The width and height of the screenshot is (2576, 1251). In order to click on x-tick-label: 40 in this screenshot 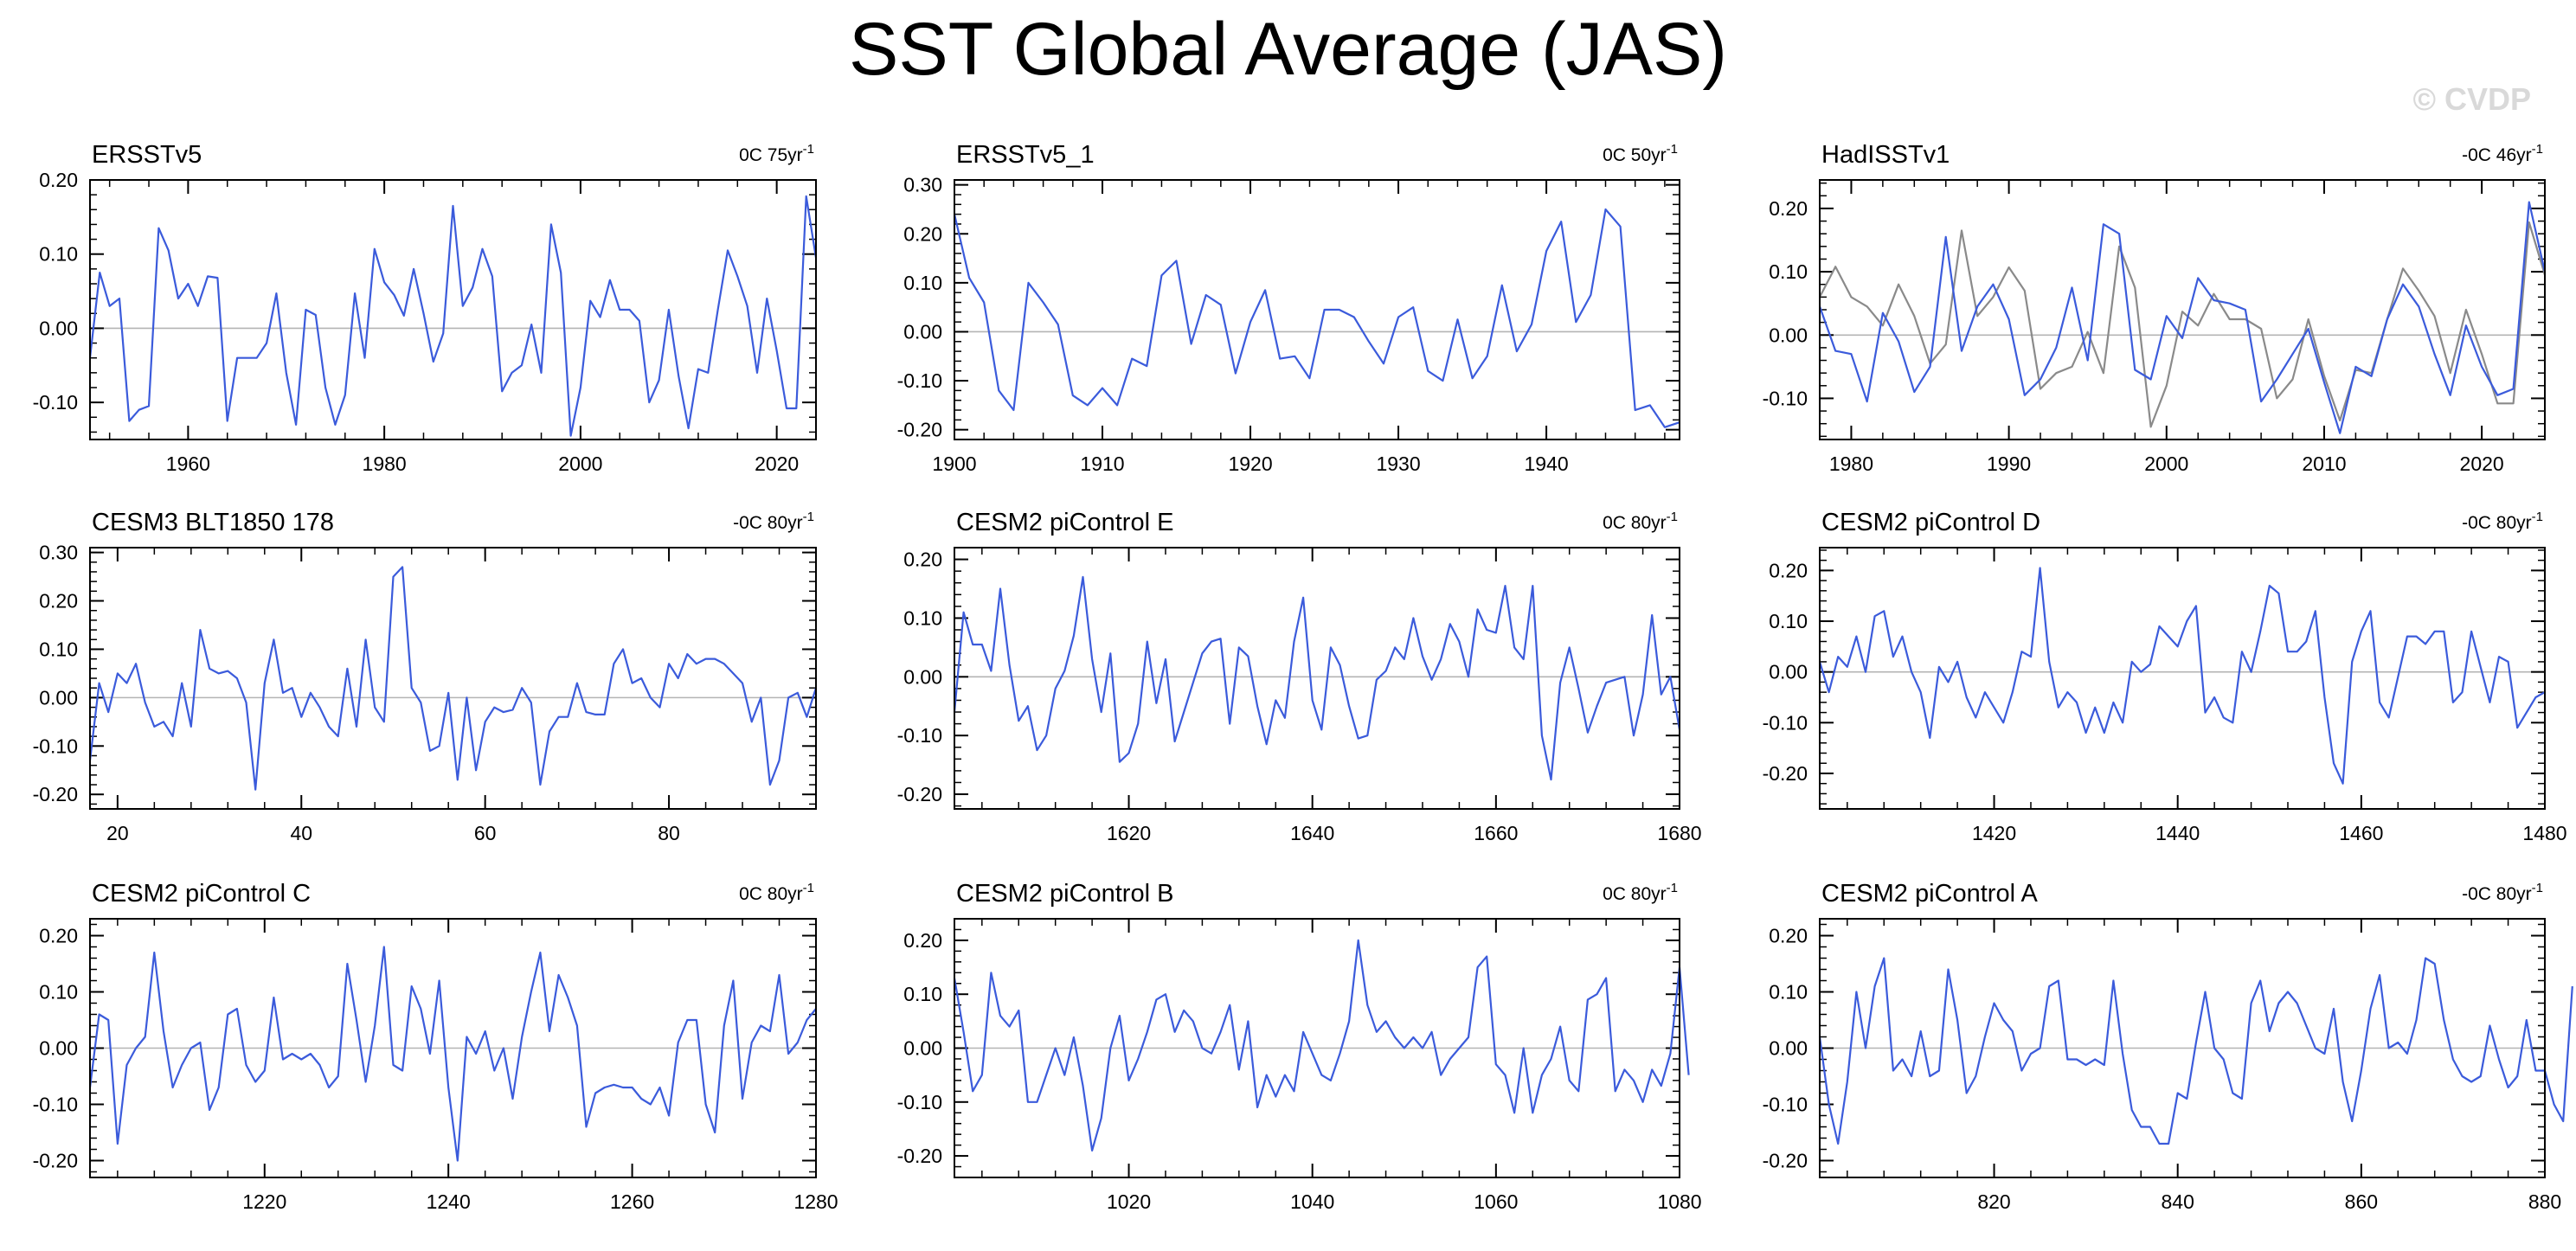, I will do `click(301, 833)`.